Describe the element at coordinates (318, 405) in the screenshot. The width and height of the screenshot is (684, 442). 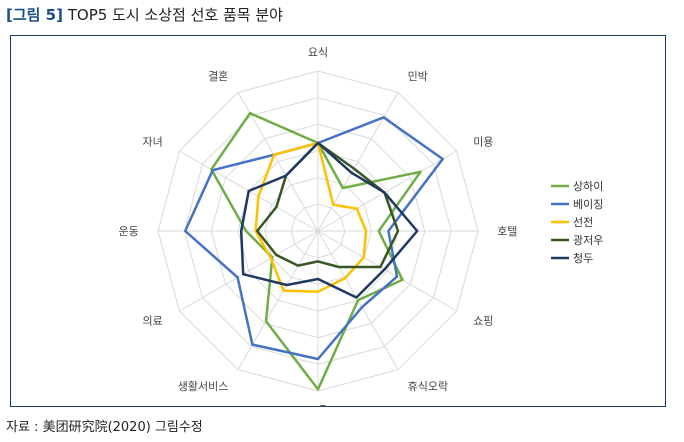
I see `category-label: 교육` at that location.